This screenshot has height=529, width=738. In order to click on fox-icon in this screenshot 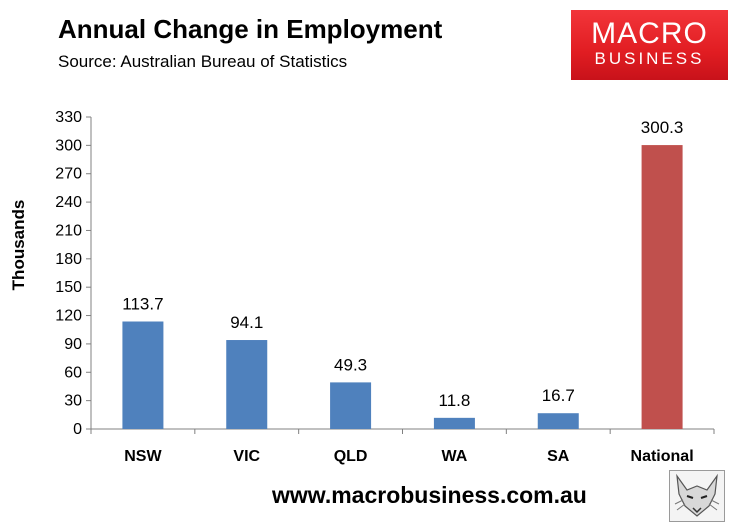, I will do `click(697, 496)`.